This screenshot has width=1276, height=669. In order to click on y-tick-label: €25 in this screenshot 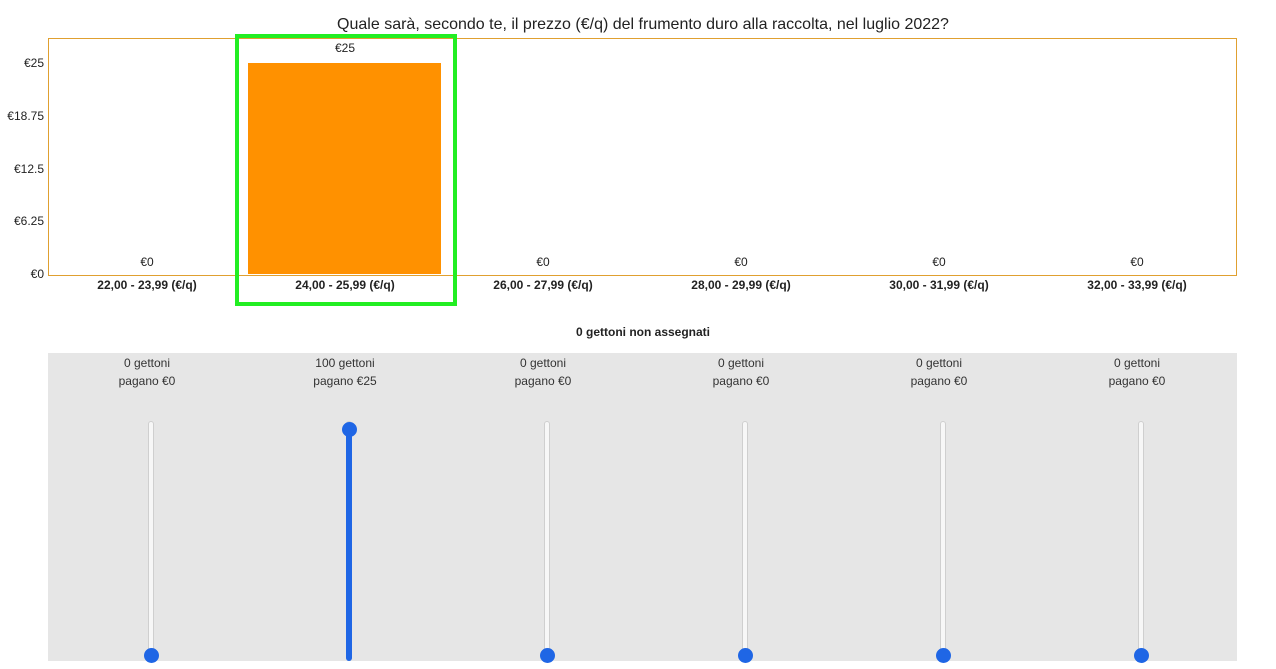, I will do `click(33, 63)`.